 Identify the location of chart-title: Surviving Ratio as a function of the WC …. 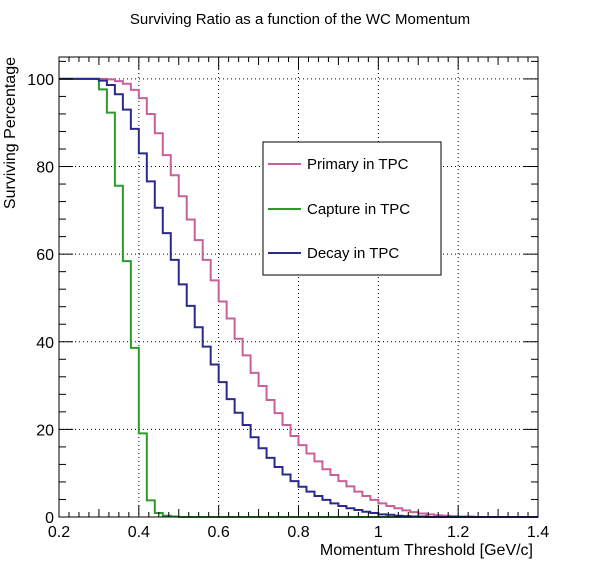
(300, 19).